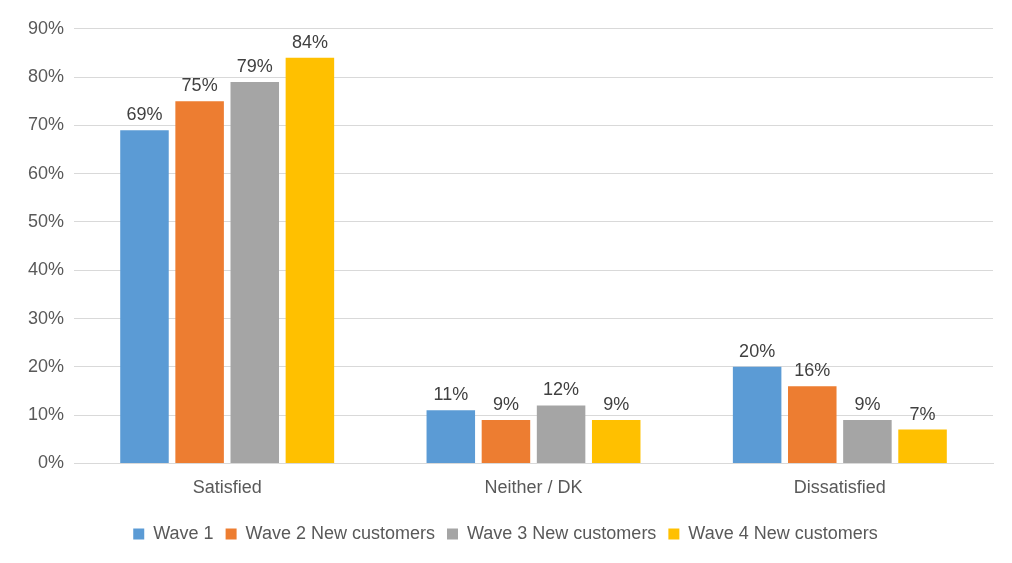  What do you see at coordinates (46, 414) in the screenshot?
I see `y-tick-label: 10%` at bounding box center [46, 414].